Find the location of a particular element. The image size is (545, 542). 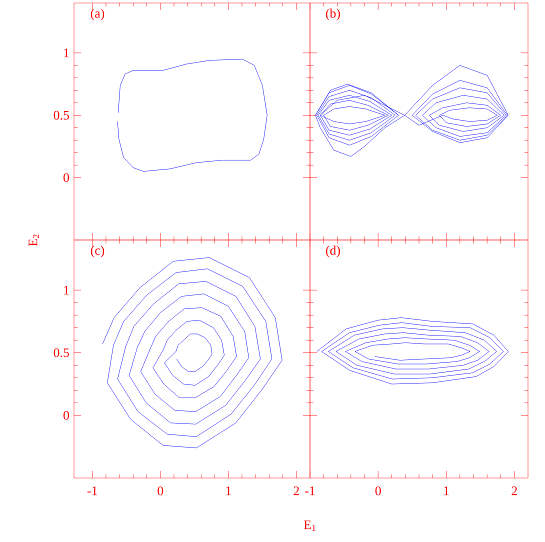

chart-title: (b) is located at coordinates (333, 14).